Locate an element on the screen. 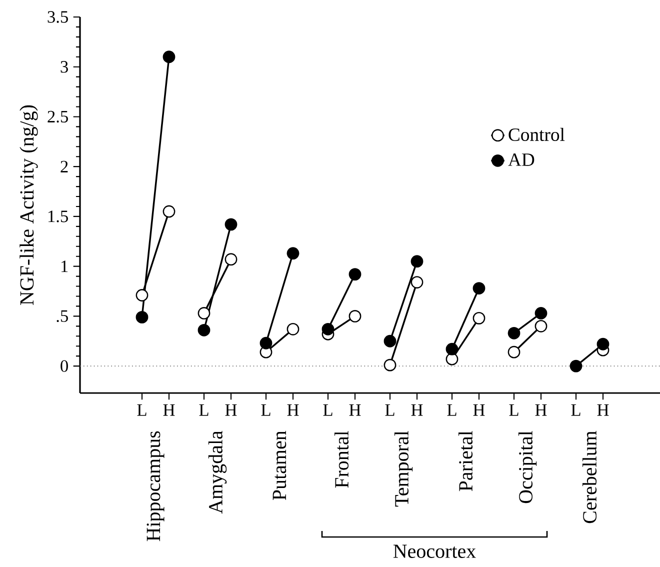 This screenshot has width=660, height=567. text: Amygdala is located at coordinates (217, 472).